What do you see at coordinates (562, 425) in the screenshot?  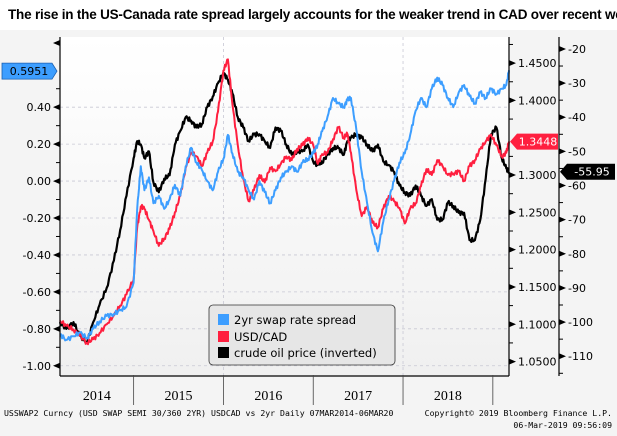 I see `footer-timestamp: 06-Mar-2019 09:56:09` at bounding box center [562, 425].